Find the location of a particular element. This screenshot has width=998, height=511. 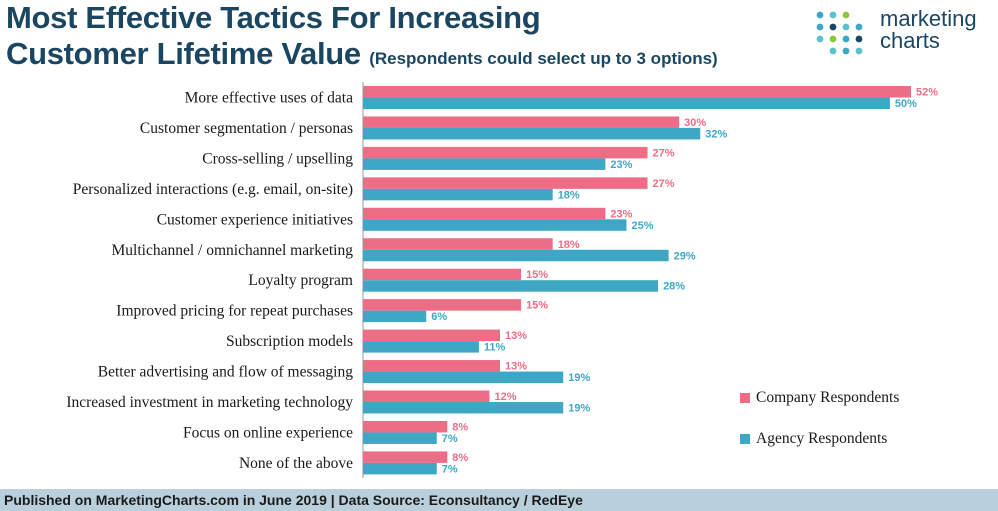

legend-item-agency: Agency Respondents is located at coordinates (819, 439).